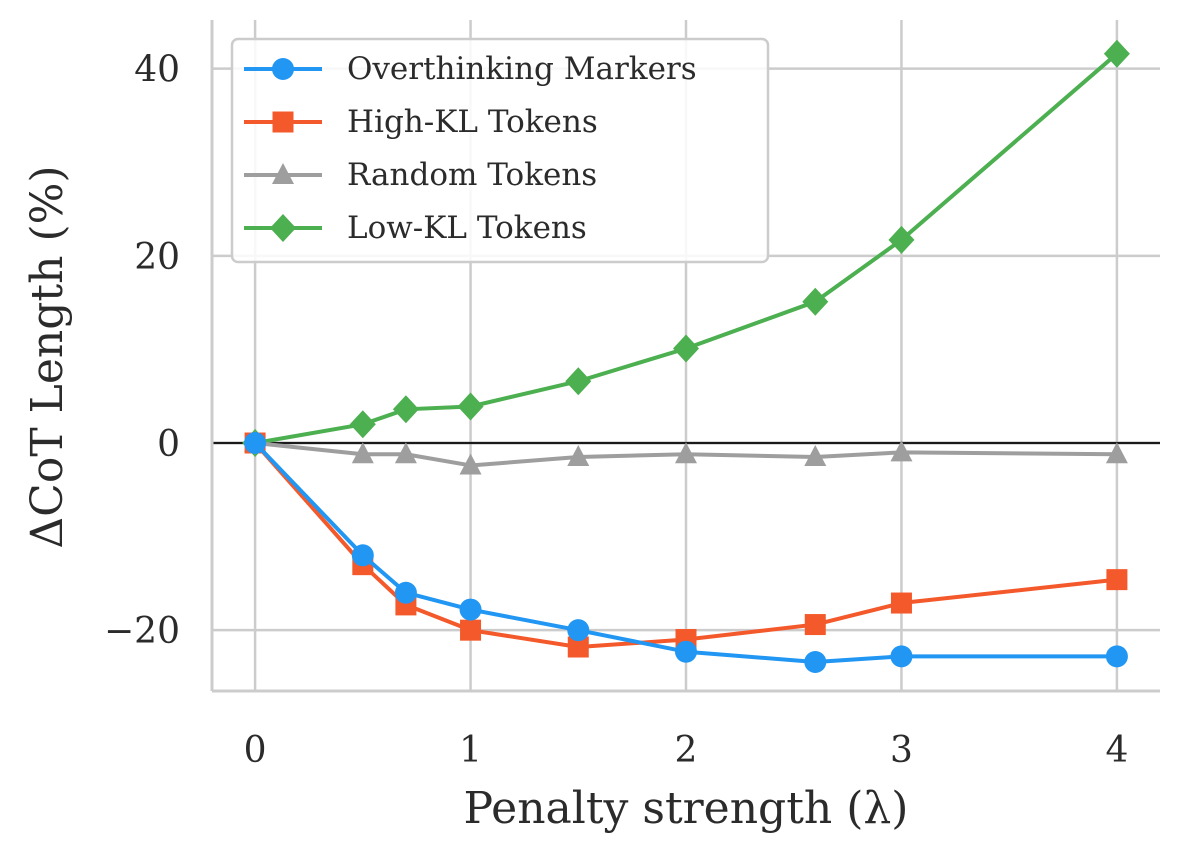  I want to click on y-tick-label: −20, so click(142, 631).